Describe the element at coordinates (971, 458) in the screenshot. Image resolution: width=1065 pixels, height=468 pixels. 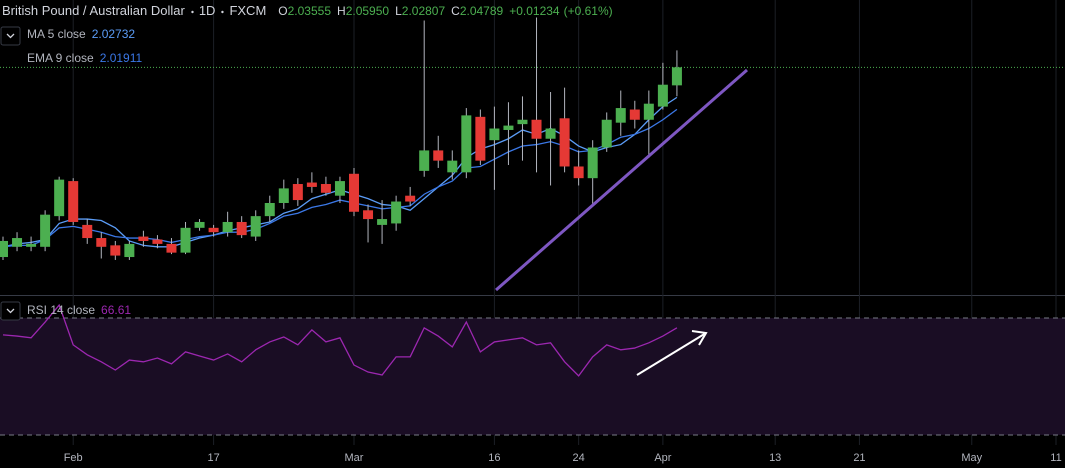
I see `x-tick-label: May` at that location.